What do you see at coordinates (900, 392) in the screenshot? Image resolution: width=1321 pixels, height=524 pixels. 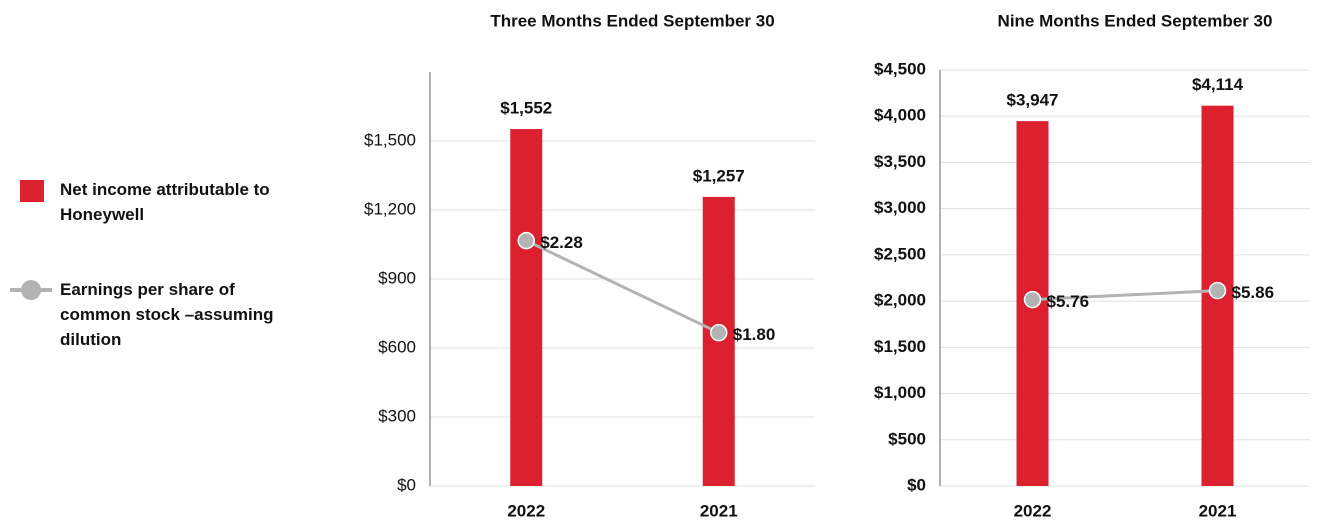 I see `y-tick-label: $1,000` at bounding box center [900, 392].